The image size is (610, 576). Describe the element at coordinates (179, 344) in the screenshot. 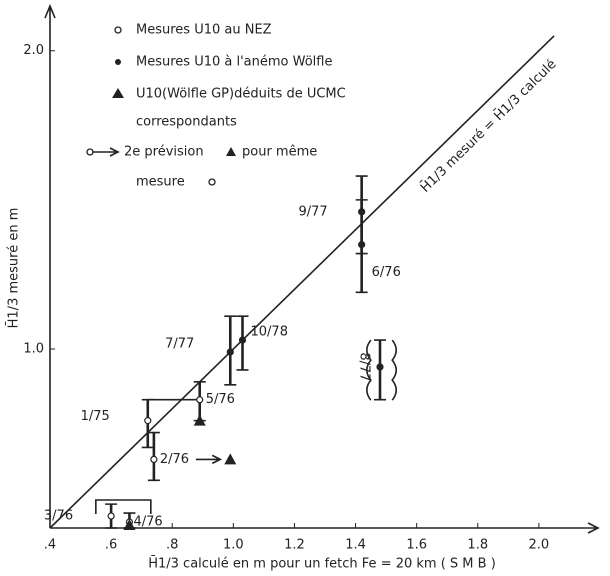

I see `point-label: 7/77` at that location.